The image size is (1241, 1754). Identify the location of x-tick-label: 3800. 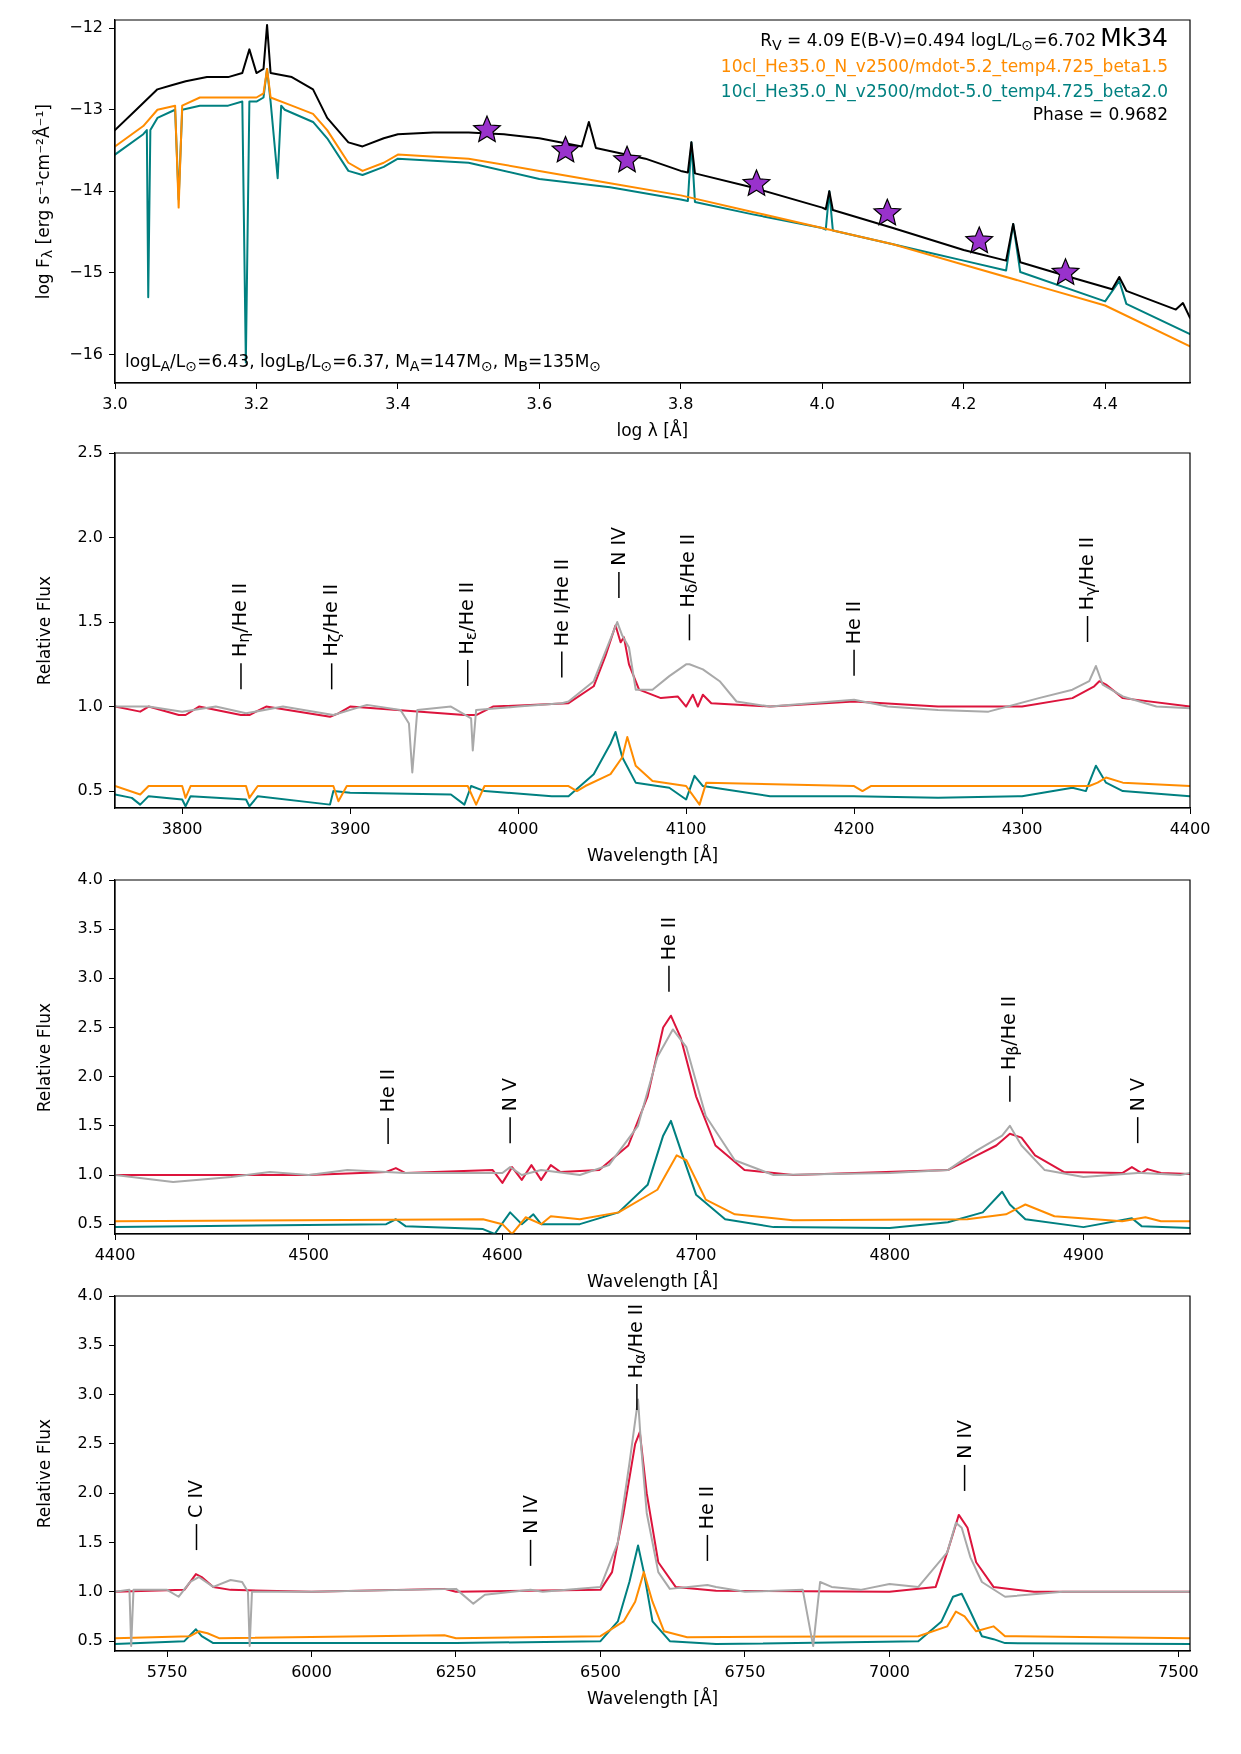
(182, 828).